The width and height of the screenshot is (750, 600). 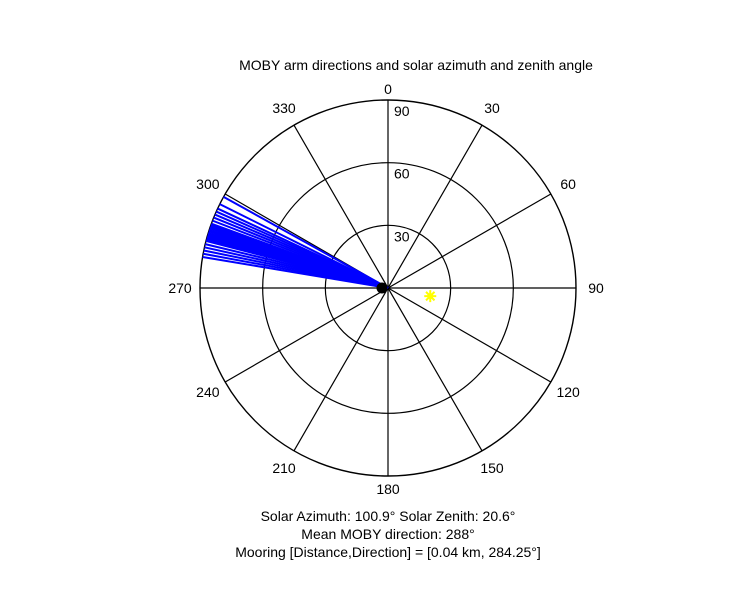 I want to click on range-circle, so click(x=388, y=288).